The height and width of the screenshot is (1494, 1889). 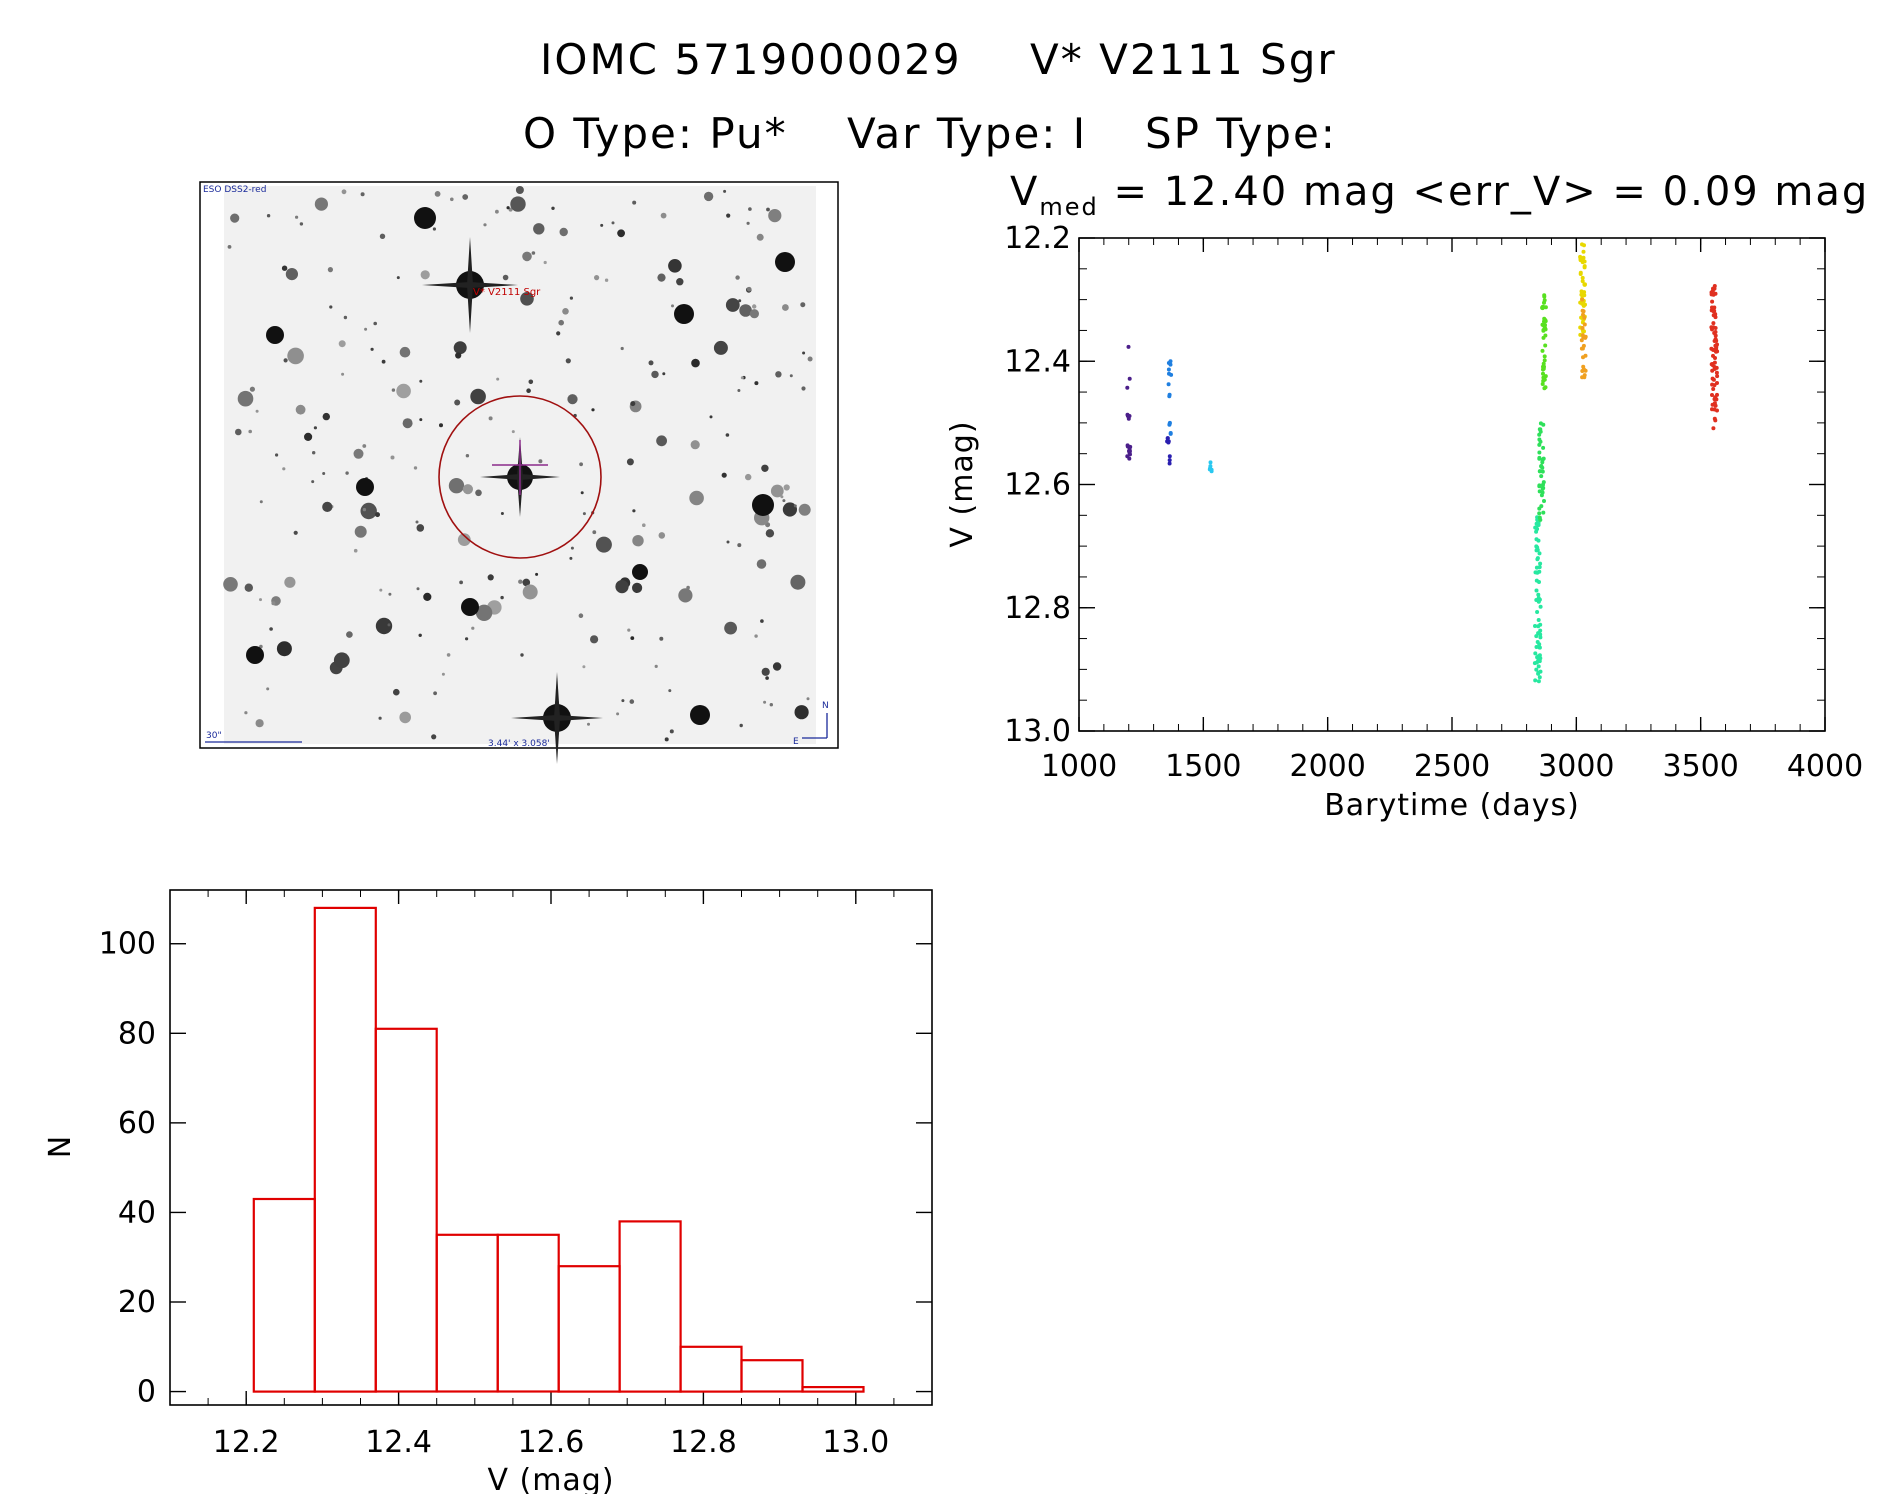 What do you see at coordinates (1169, 463) in the screenshot?
I see `lightcurve-point-epoch2` at bounding box center [1169, 463].